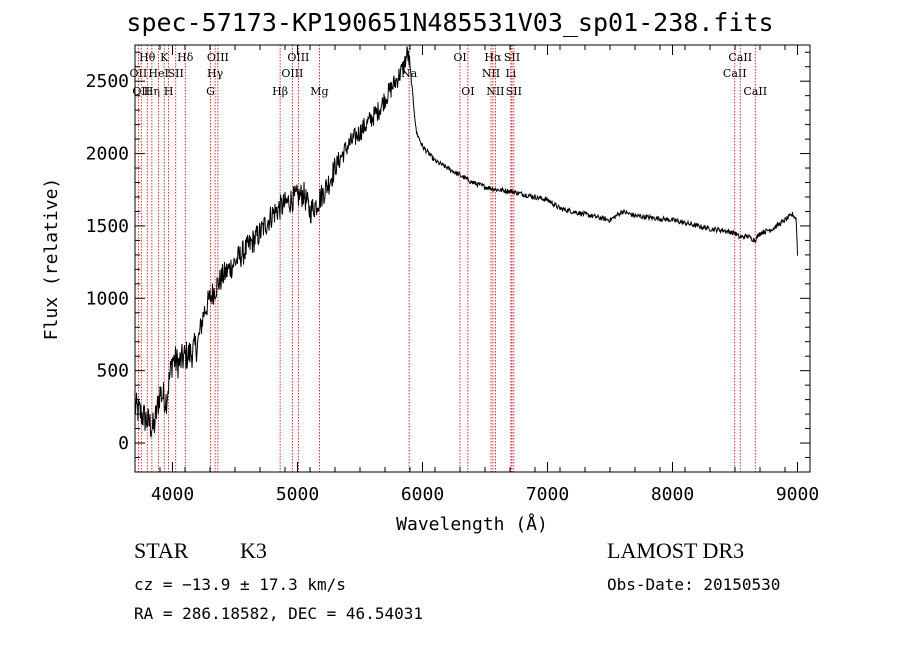 The width and height of the screenshot is (900, 649). What do you see at coordinates (319, 91) in the screenshot?
I see `line-label-5175: Mg` at bounding box center [319, 91].